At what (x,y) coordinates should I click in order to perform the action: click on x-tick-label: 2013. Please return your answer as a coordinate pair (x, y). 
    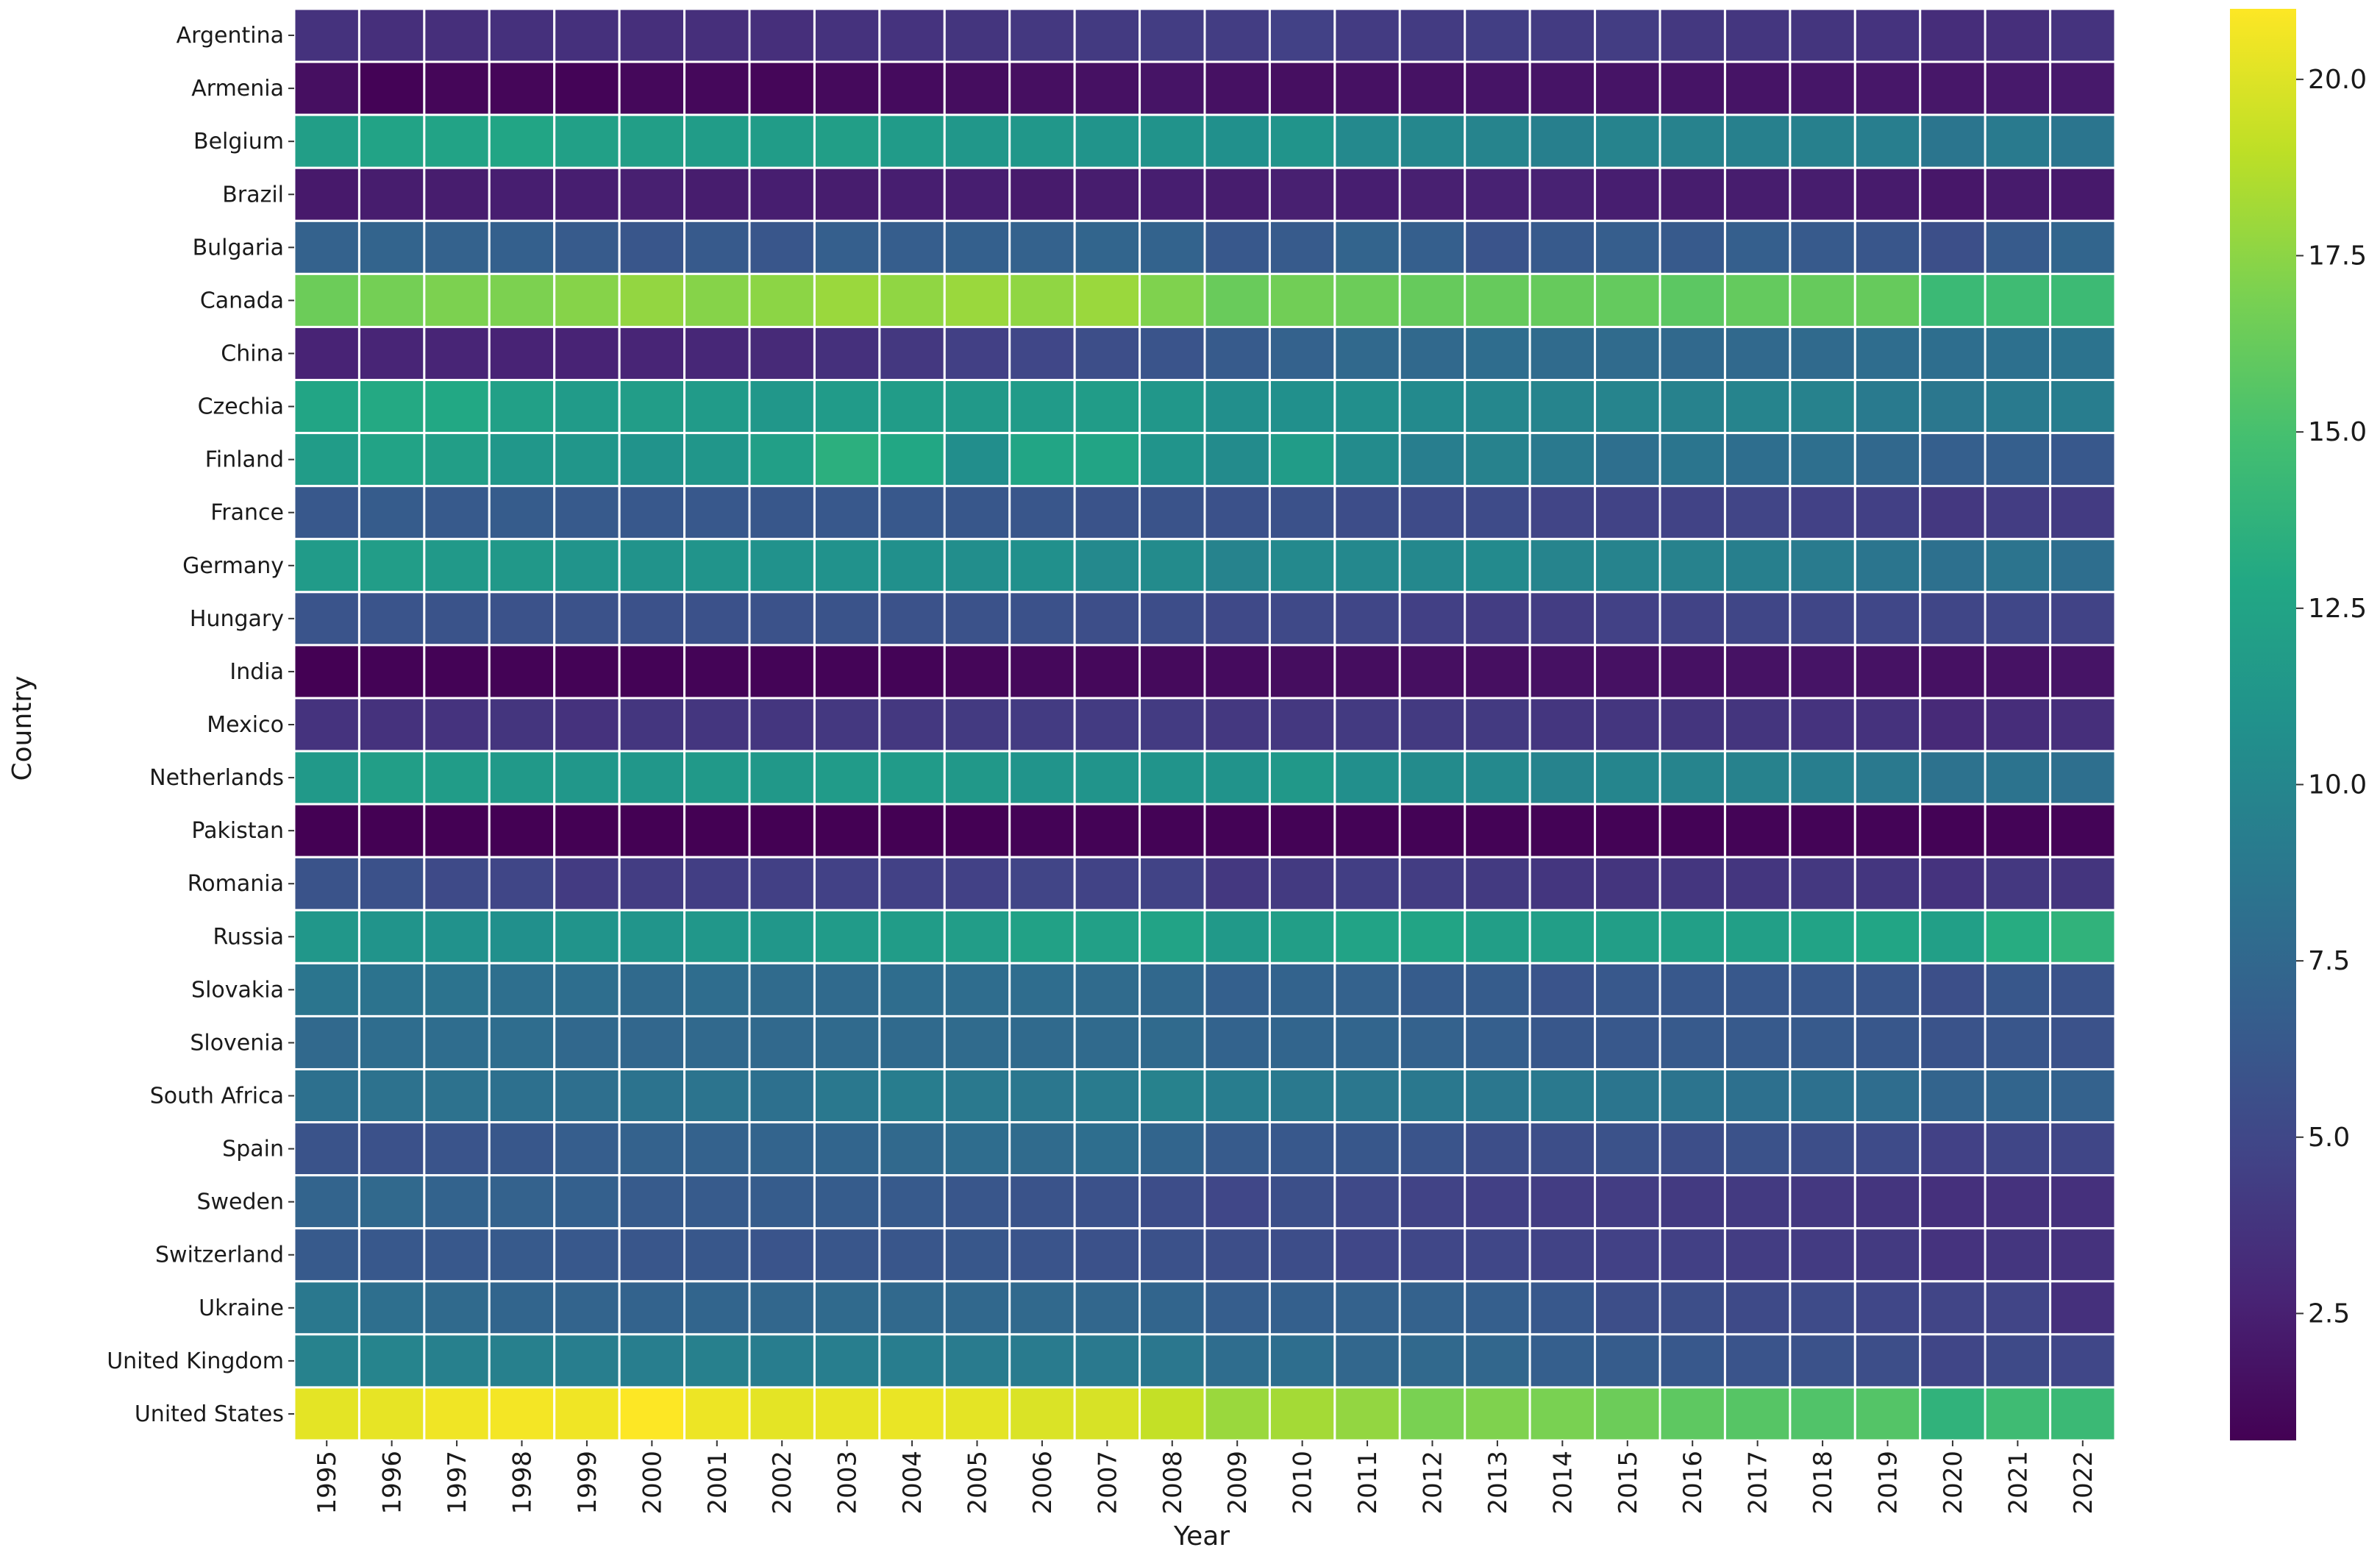
    Looking at the image, I should click on (1498, 1483).